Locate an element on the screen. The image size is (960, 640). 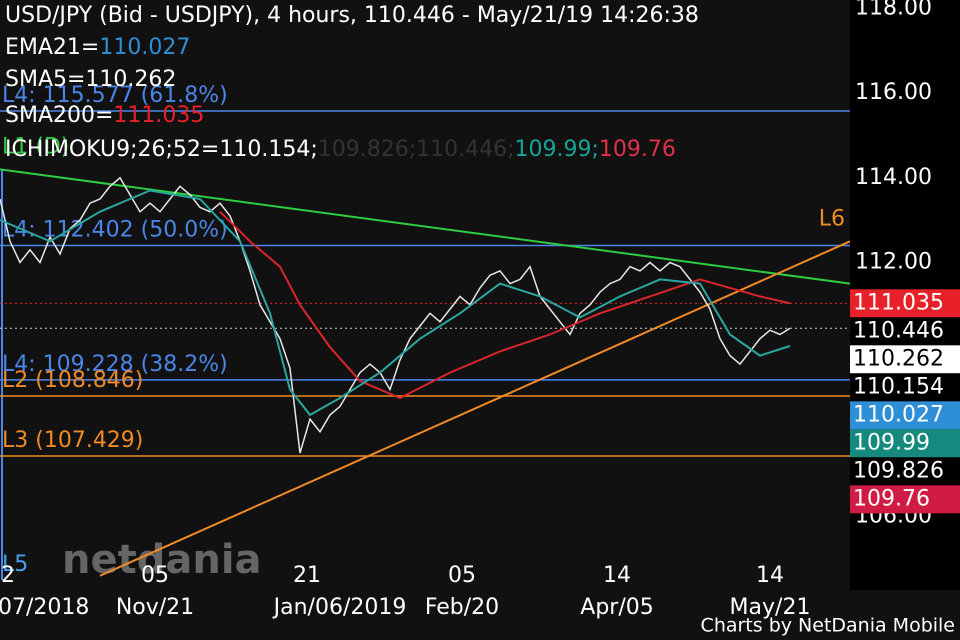
header-part: 110.446; is located at coordinates (465, 149).